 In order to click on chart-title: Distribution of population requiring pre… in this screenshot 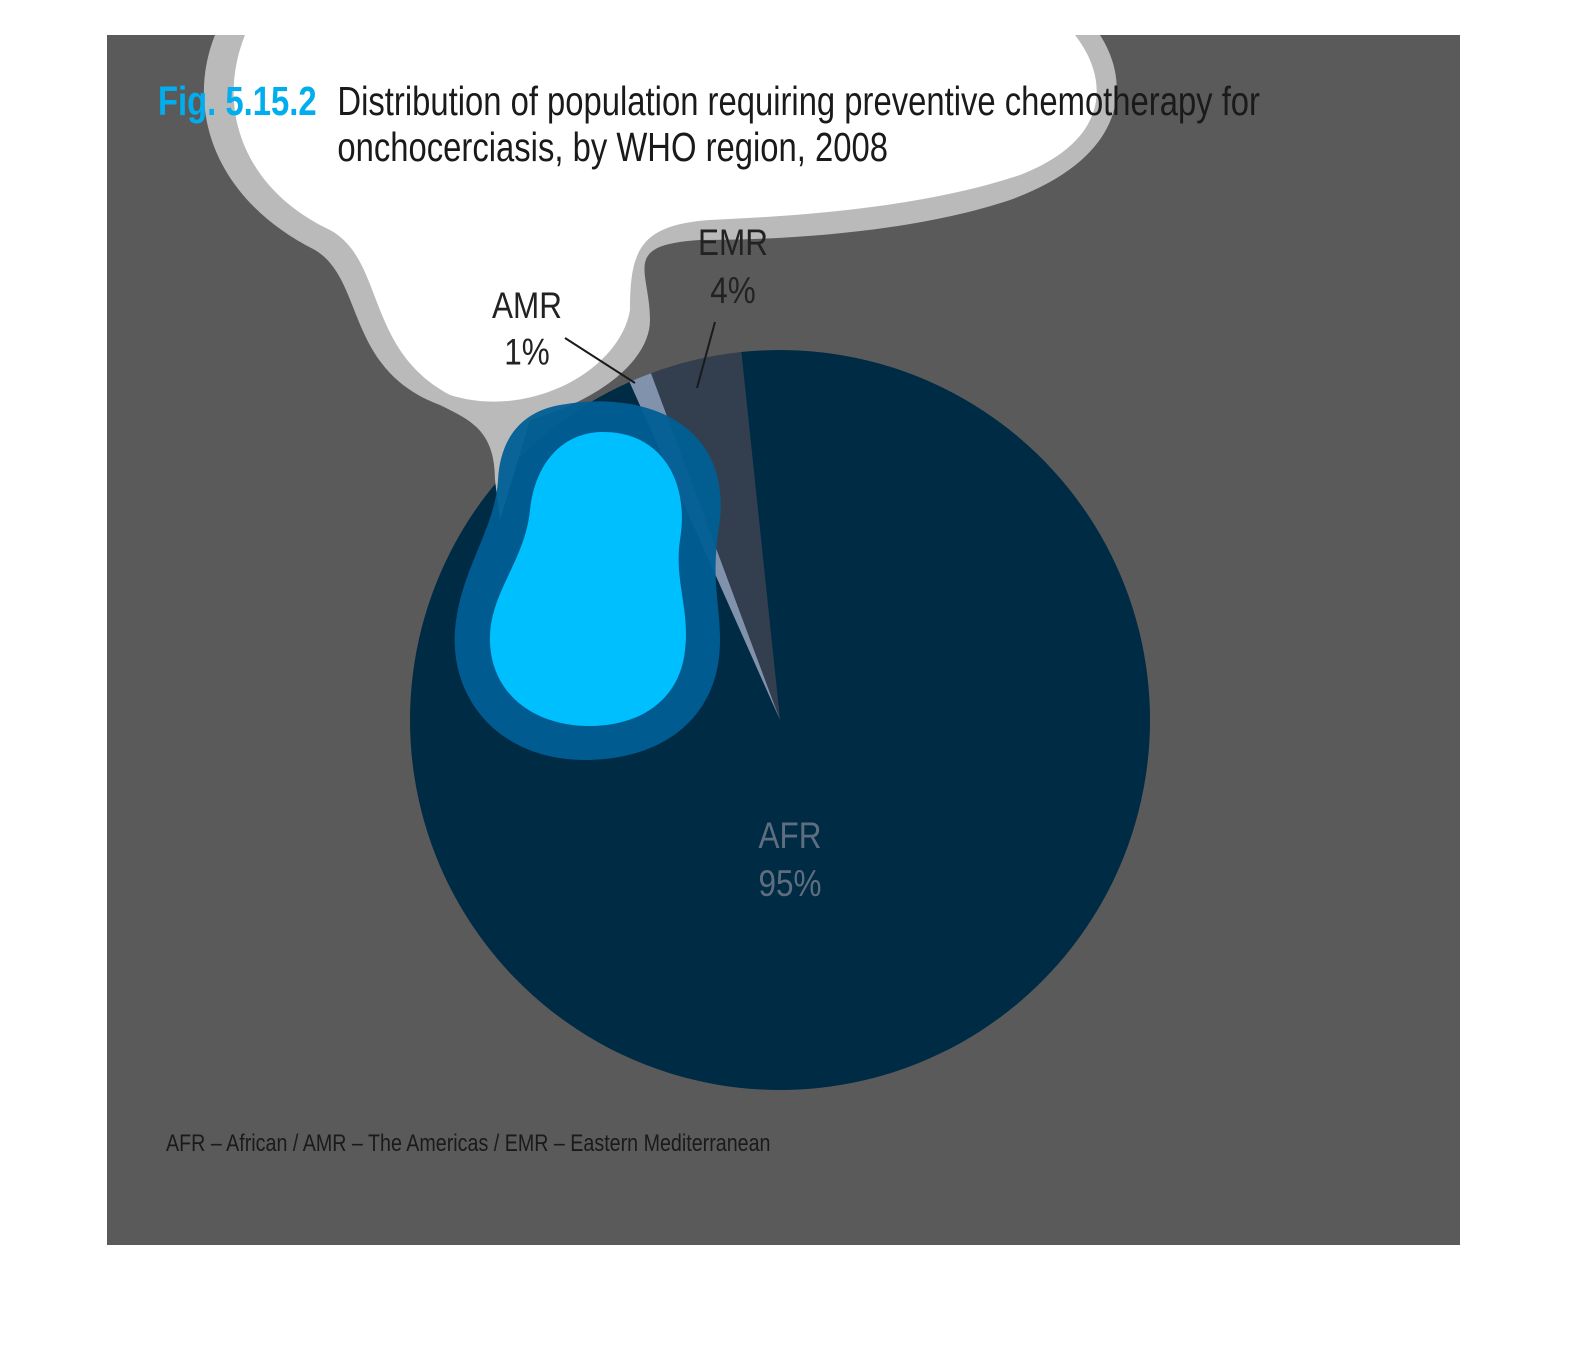, I will do `click(798, 124)`.